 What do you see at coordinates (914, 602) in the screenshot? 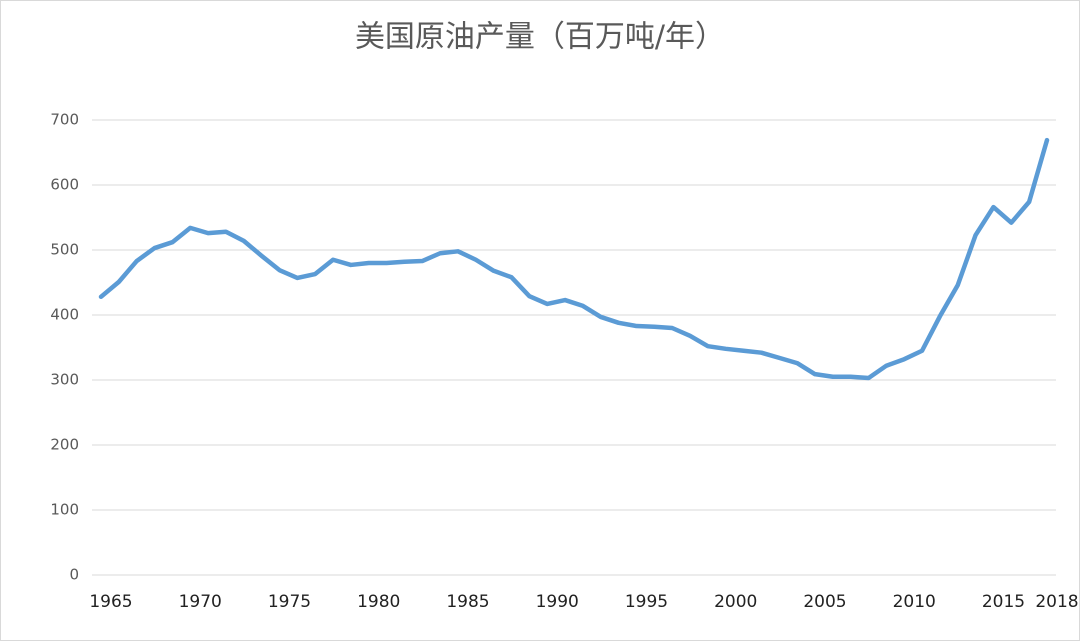
I see `x-tick-label: 2010` at bounding box center [914, 602].